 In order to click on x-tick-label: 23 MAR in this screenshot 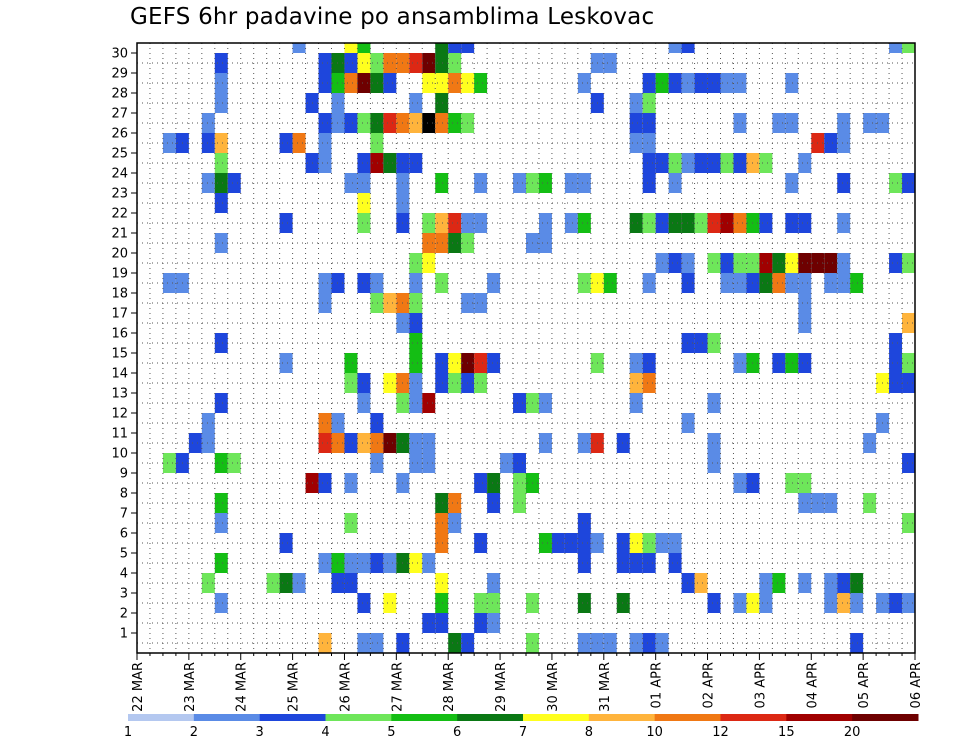, I will do `click(190, 687)`.